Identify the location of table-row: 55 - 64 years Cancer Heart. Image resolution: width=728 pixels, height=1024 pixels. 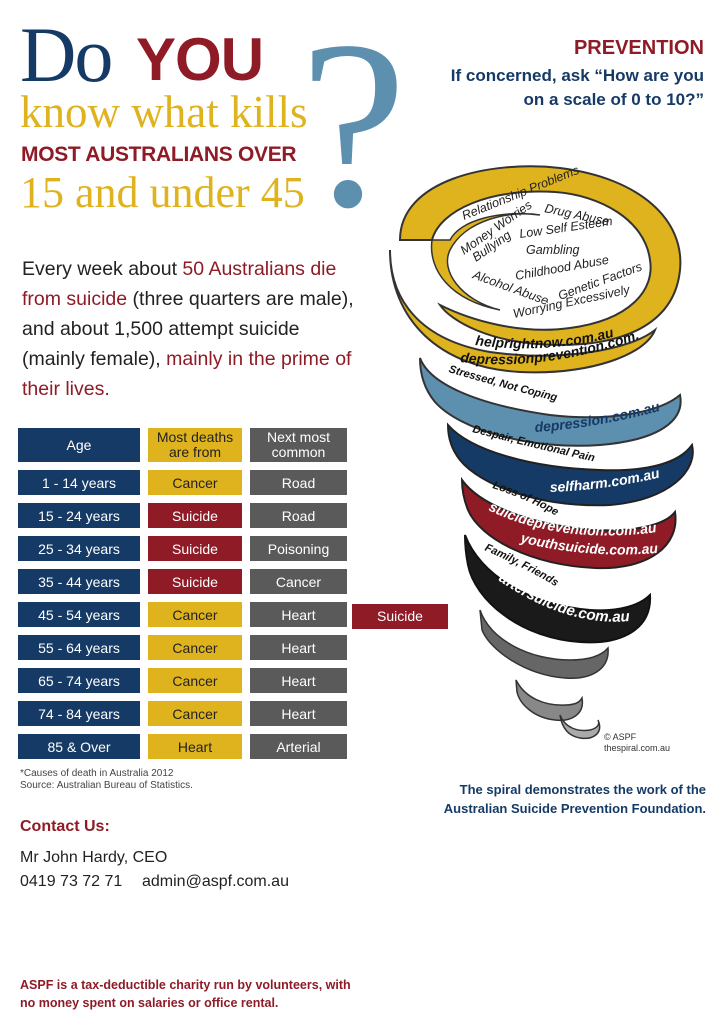
(182, 647).